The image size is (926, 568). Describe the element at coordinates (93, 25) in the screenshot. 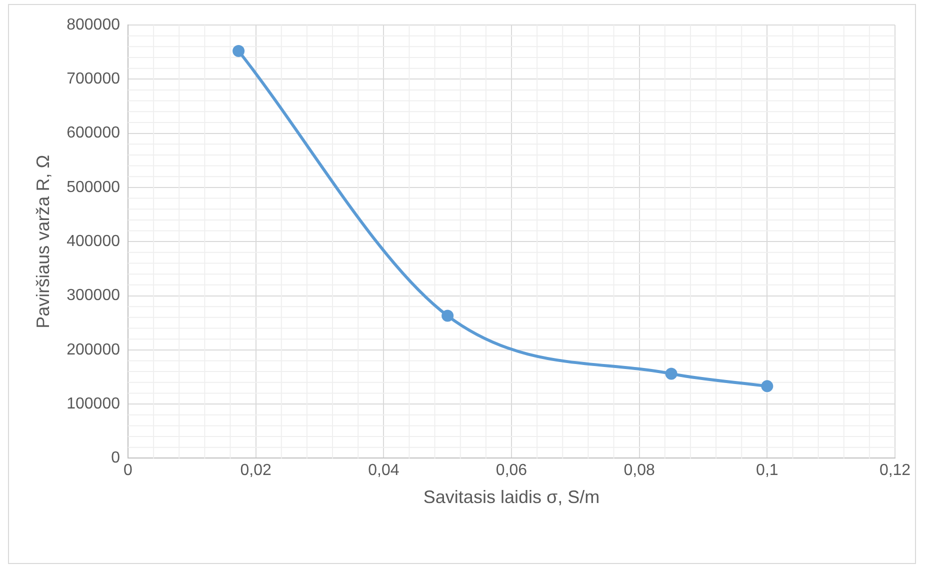

I see `y-tick-label: 800000` at that location.